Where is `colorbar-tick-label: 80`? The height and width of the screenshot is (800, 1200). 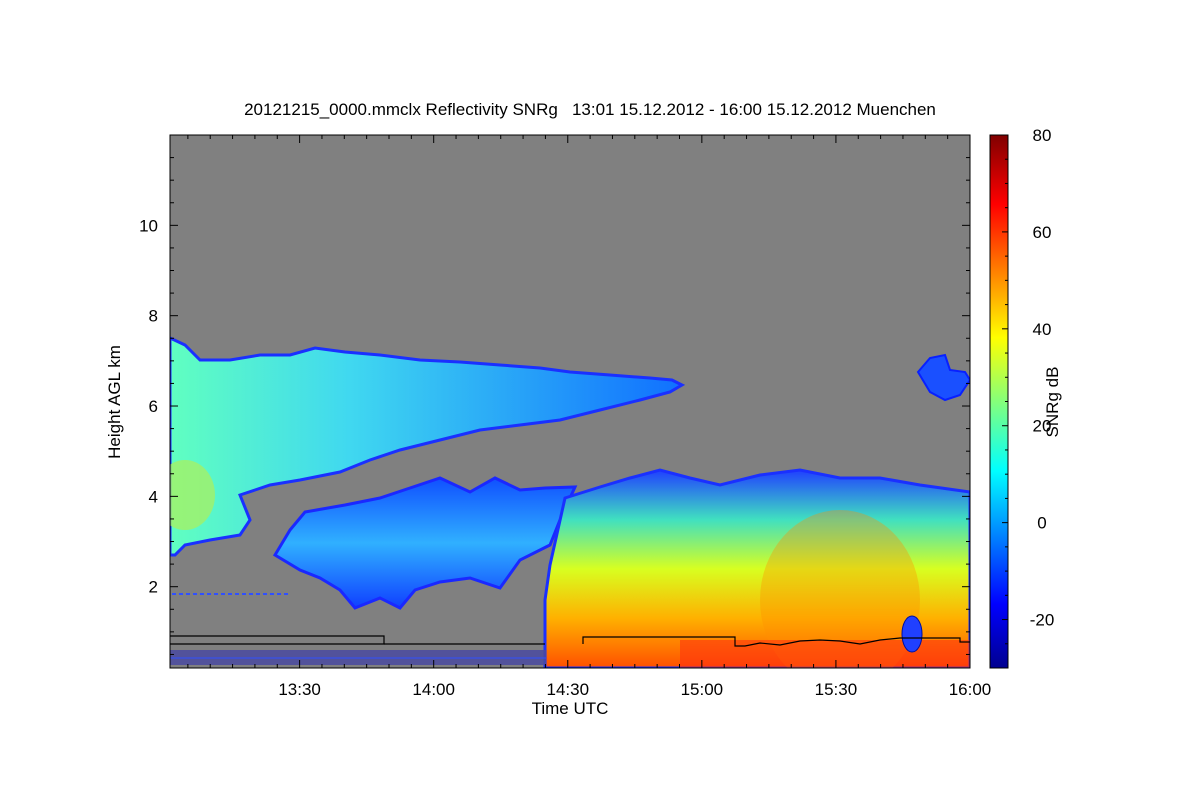
colorbar-tick-label: 80 is located at coordinates (1042, 135).